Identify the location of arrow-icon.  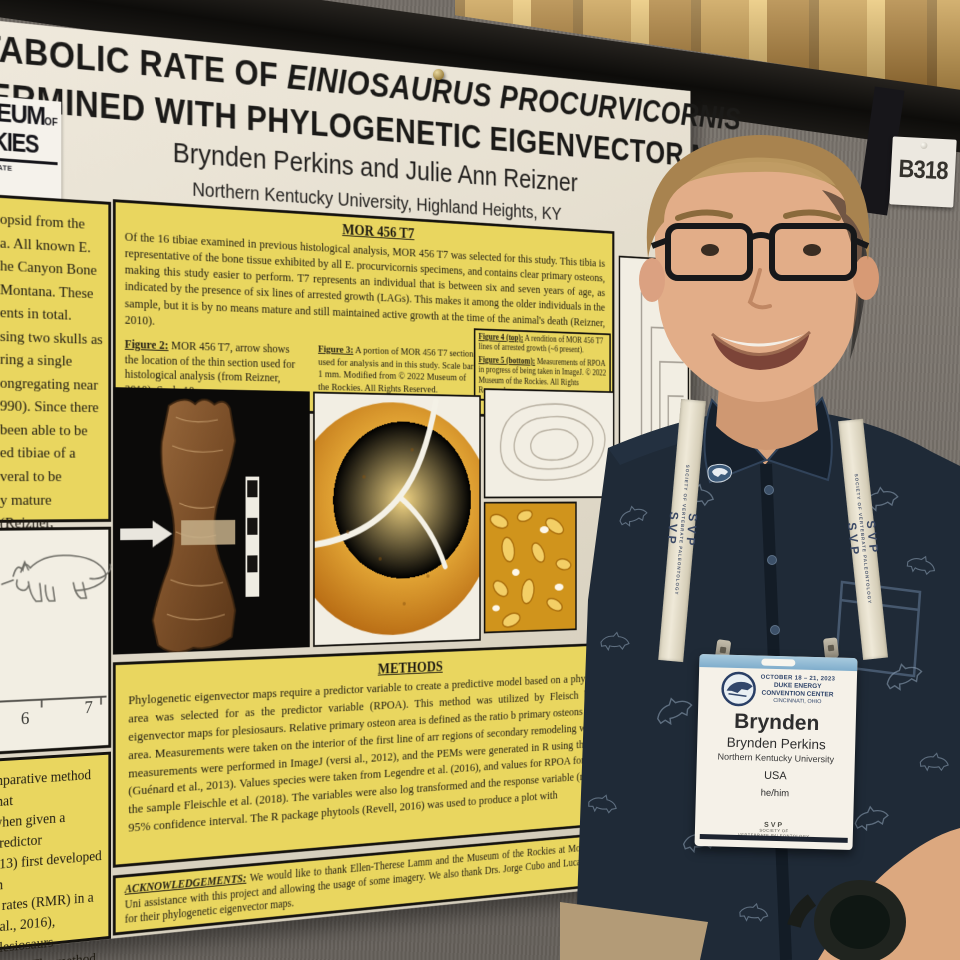
(146, 534).